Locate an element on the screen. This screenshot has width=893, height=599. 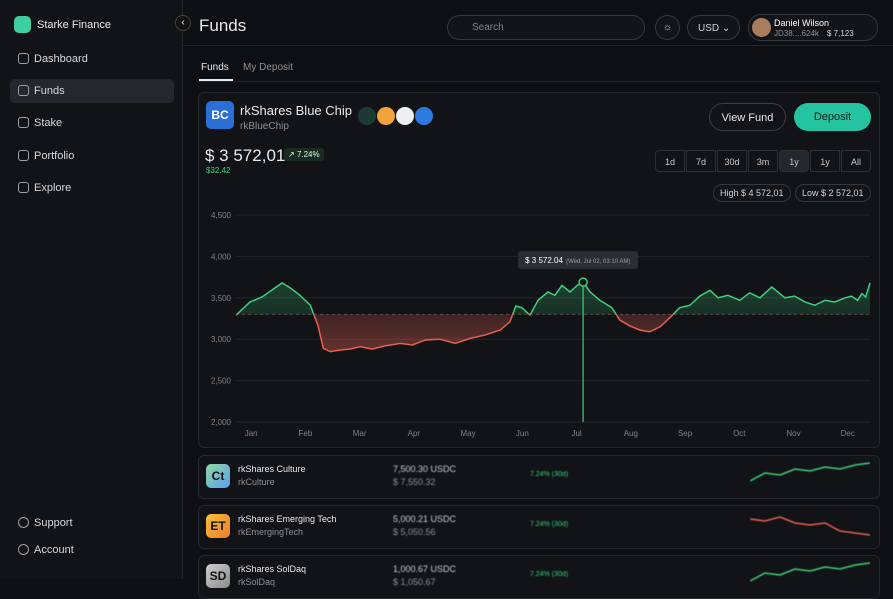
range-button: 1d is located at coordinates (670, 161).